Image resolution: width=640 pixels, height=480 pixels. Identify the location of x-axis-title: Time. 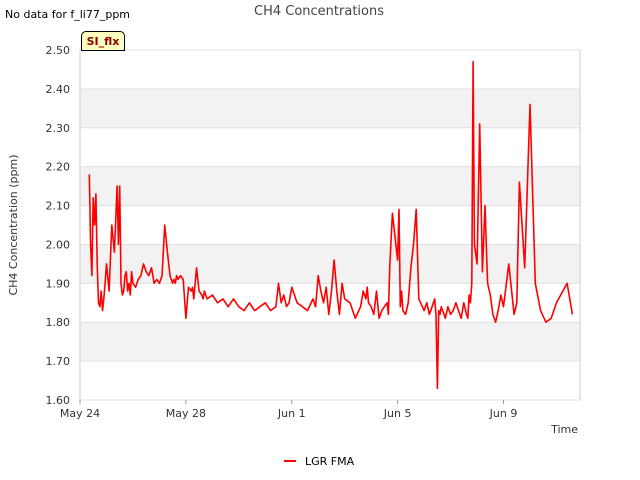
(564, 429).